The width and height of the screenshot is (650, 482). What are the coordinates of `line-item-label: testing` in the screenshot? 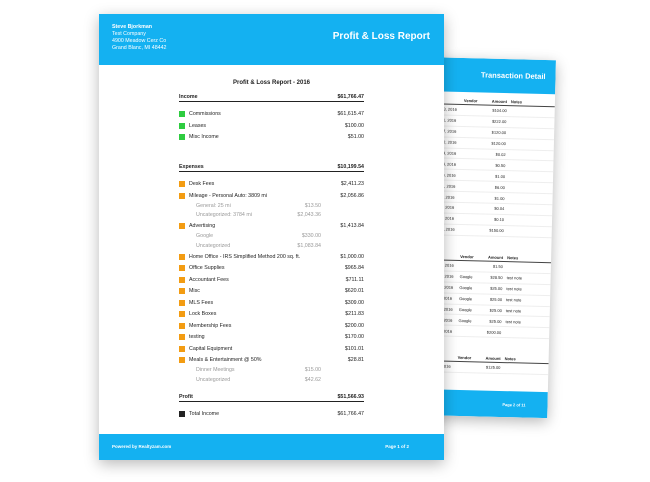 It's located at (197, 337).